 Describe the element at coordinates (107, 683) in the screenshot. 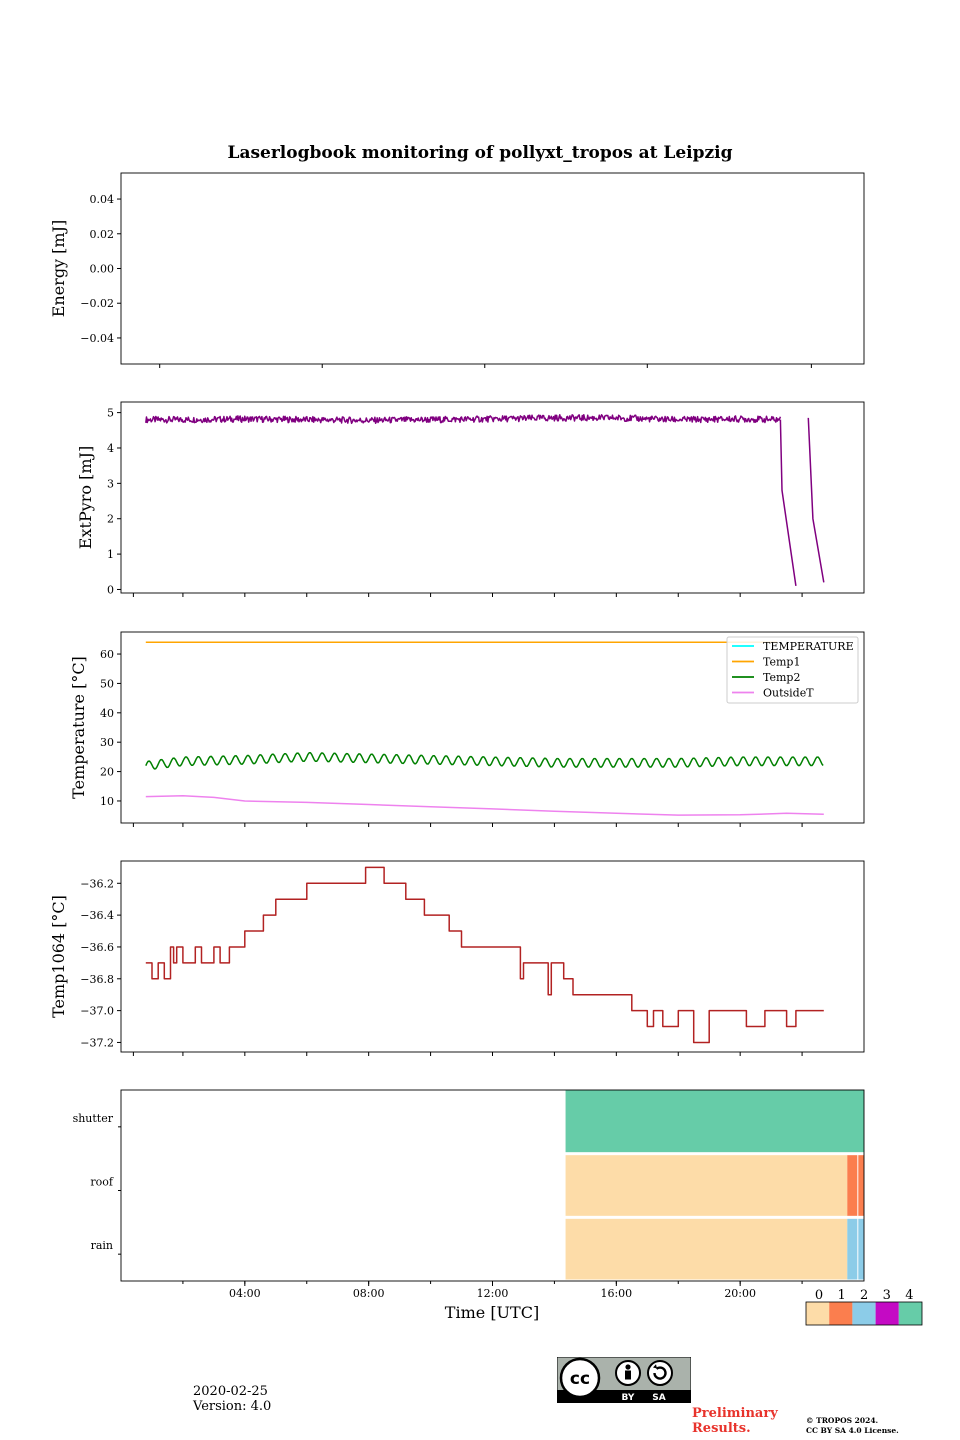

I see `y-tick-label: 50` at that location.